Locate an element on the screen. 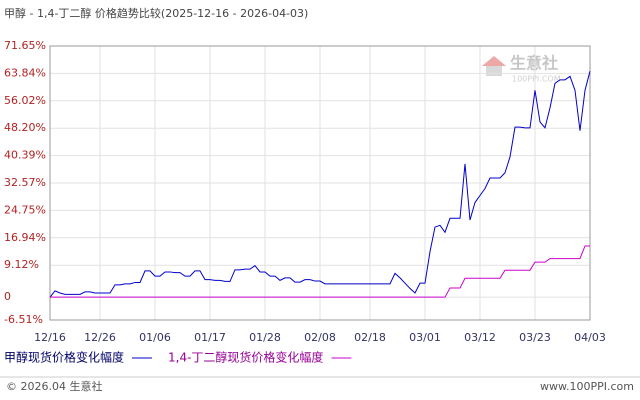  watermark-brand: 生意社 is located at coordinates (534, 63).